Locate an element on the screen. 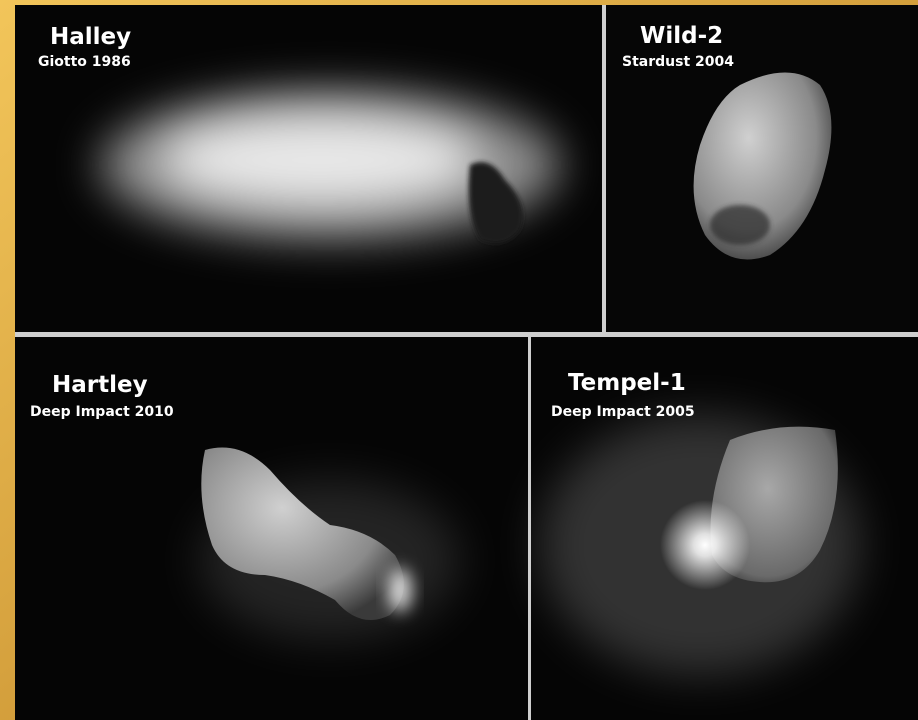 Image resolution: width=918 pixels, height=720 pixels. impact-flash is located at coordinates (705, 545).